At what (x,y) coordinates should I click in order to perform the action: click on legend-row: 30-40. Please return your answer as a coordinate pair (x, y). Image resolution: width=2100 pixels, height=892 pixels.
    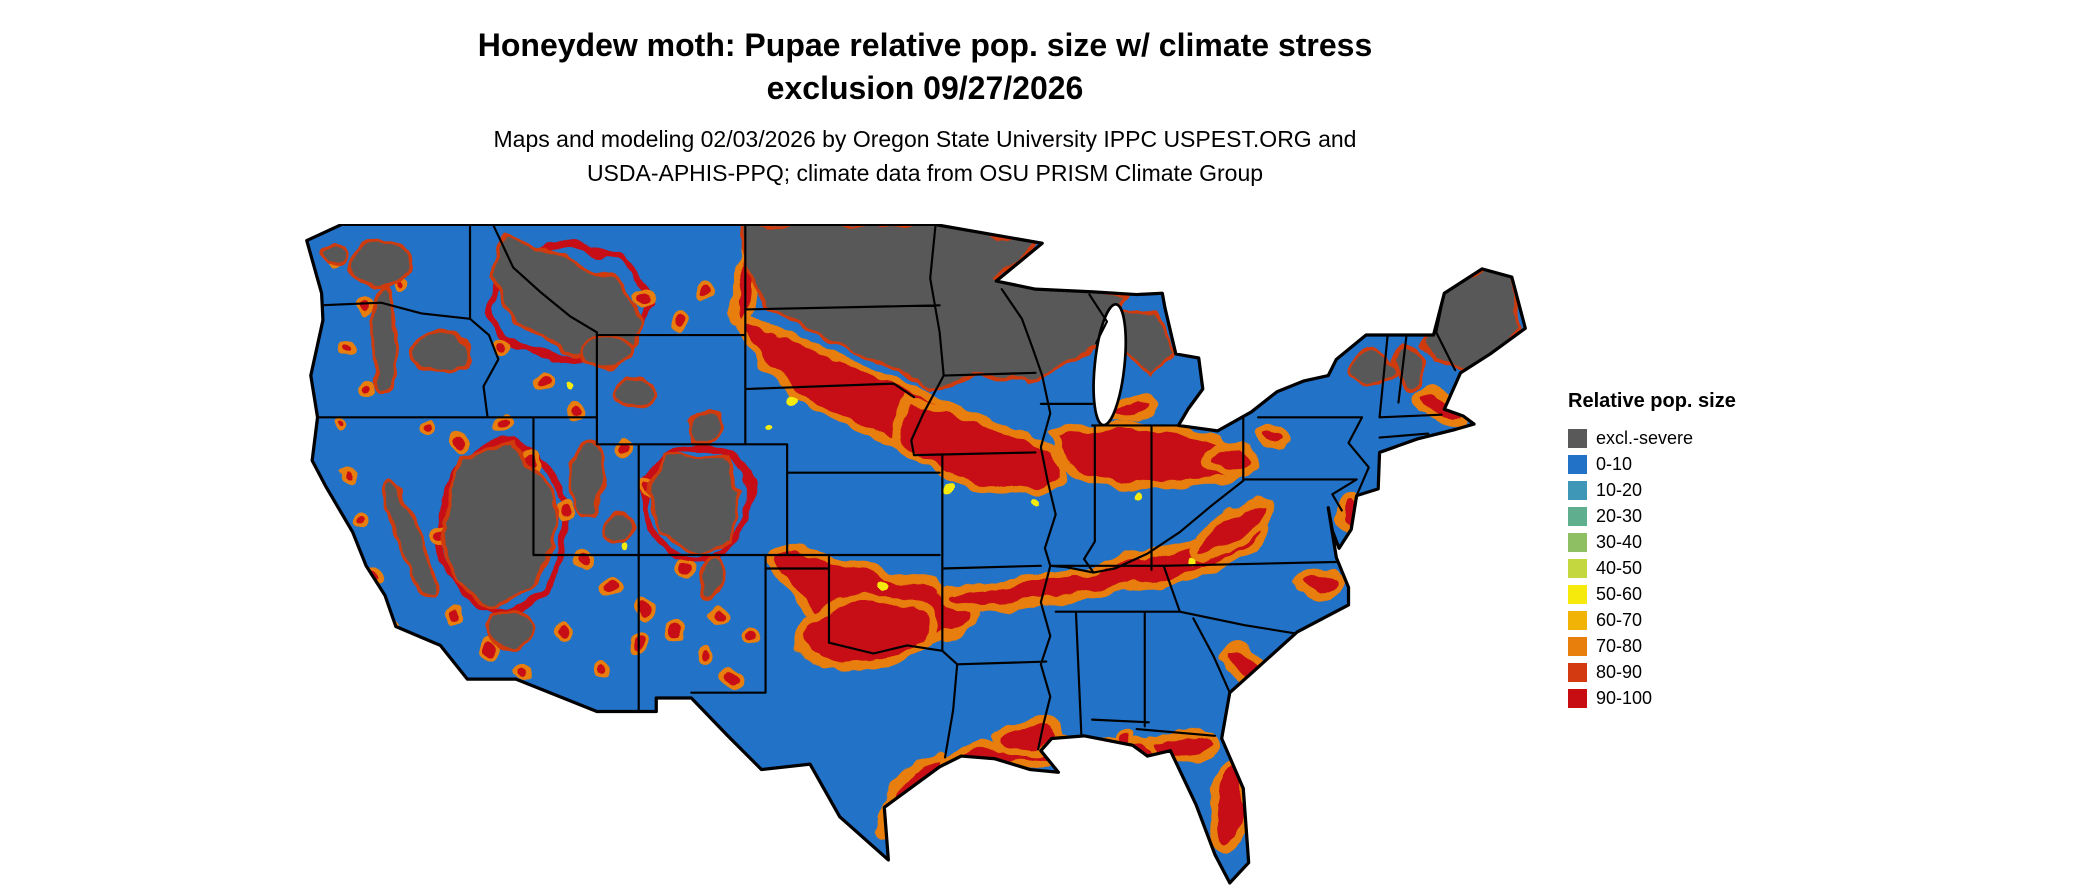
    Looking at the image, I should click on (1652, 542).